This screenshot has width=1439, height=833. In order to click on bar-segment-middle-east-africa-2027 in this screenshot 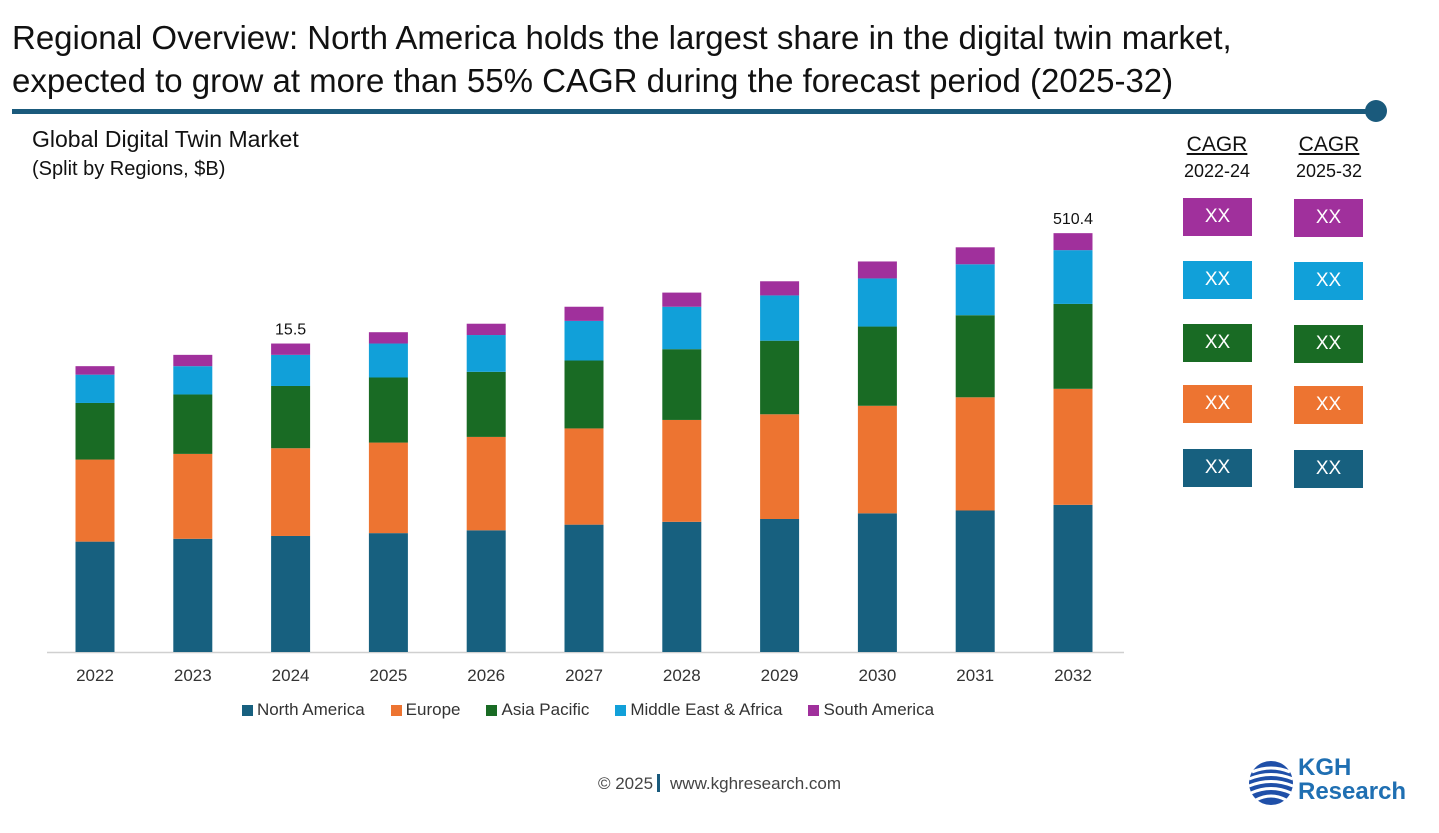, I will do `click(584, 340)`.